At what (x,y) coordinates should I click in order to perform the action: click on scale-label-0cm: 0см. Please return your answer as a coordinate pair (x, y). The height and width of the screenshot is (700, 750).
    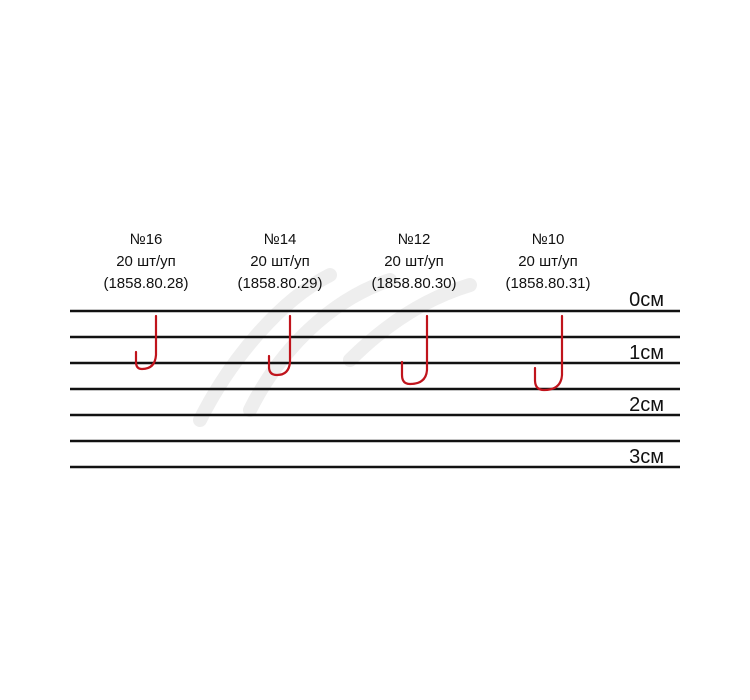
    Looking at the image, I should click on (646, 300).